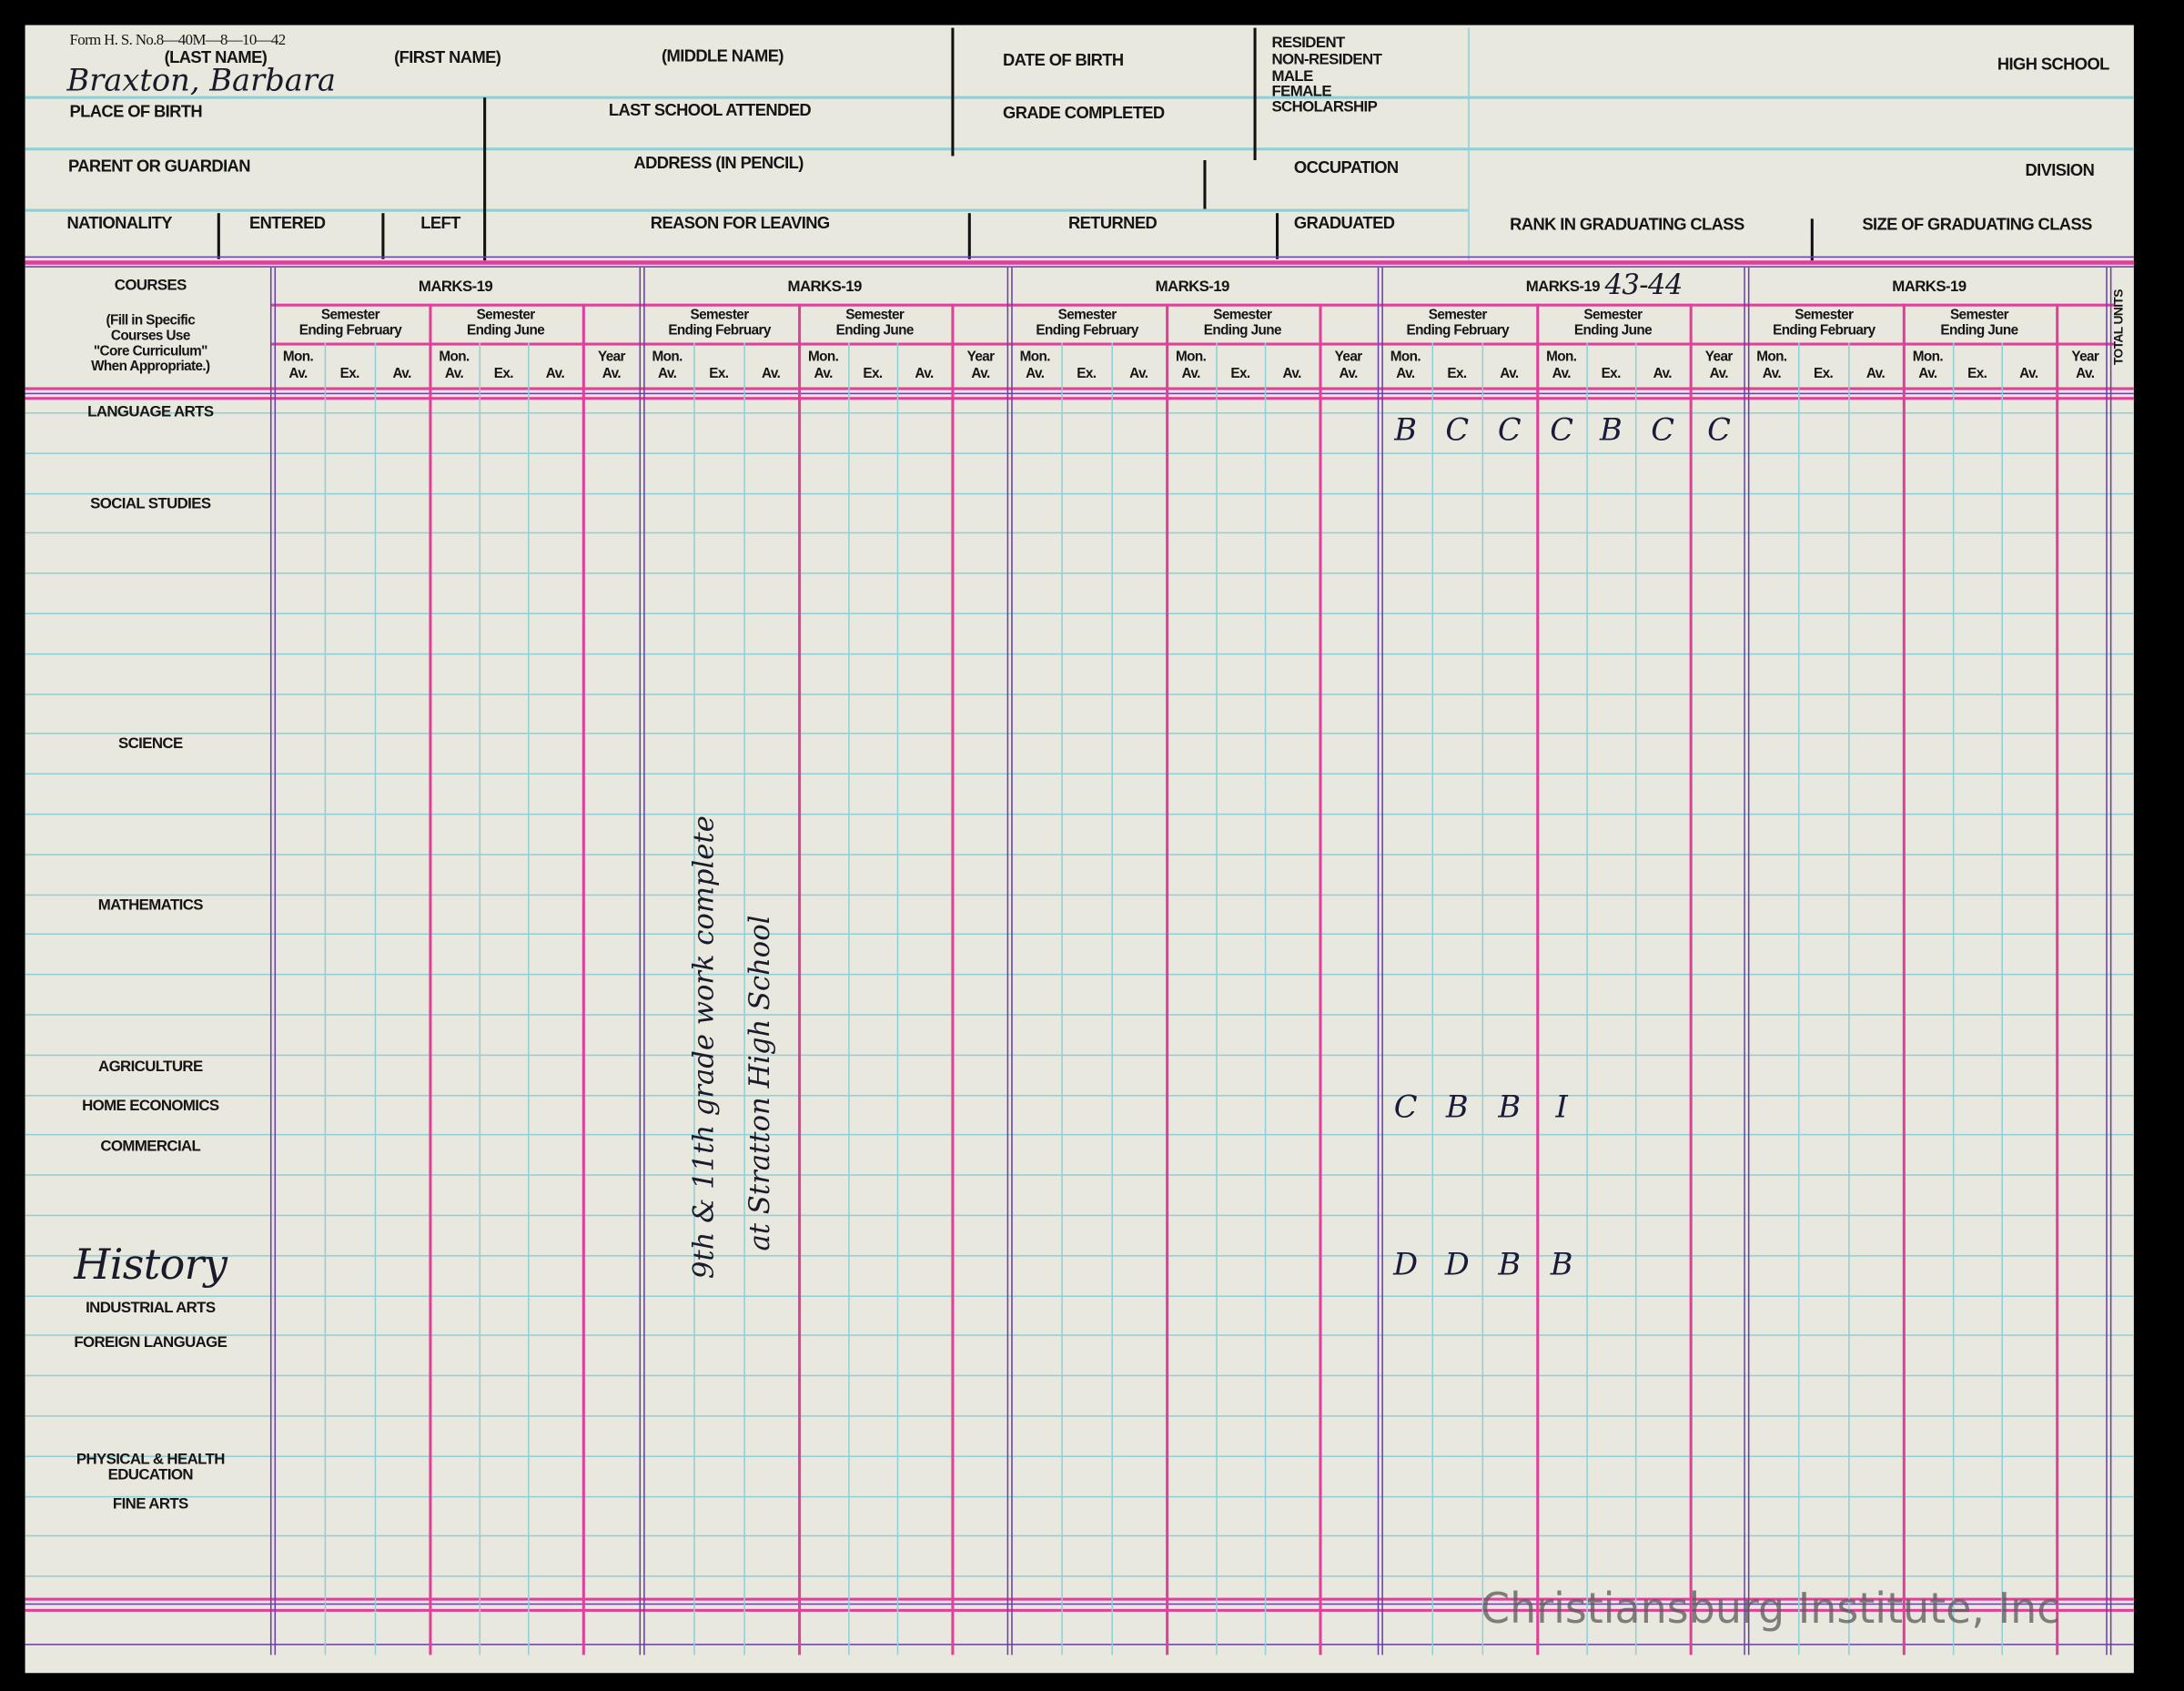  What do you see at coordinates (1346, 167) in the screenshot?
I see `occupation-label: OCCUPATION` at bounding box center [1346, 167].